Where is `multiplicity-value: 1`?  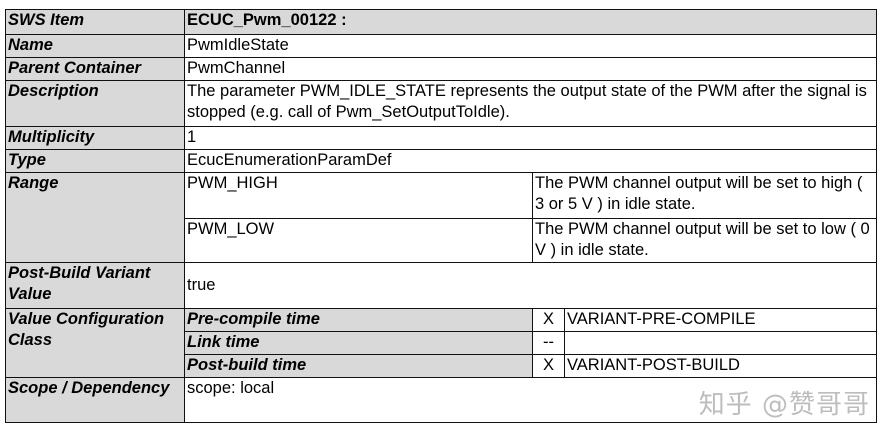 multiplicity-value: 1 is located at coordinates (530, 138).